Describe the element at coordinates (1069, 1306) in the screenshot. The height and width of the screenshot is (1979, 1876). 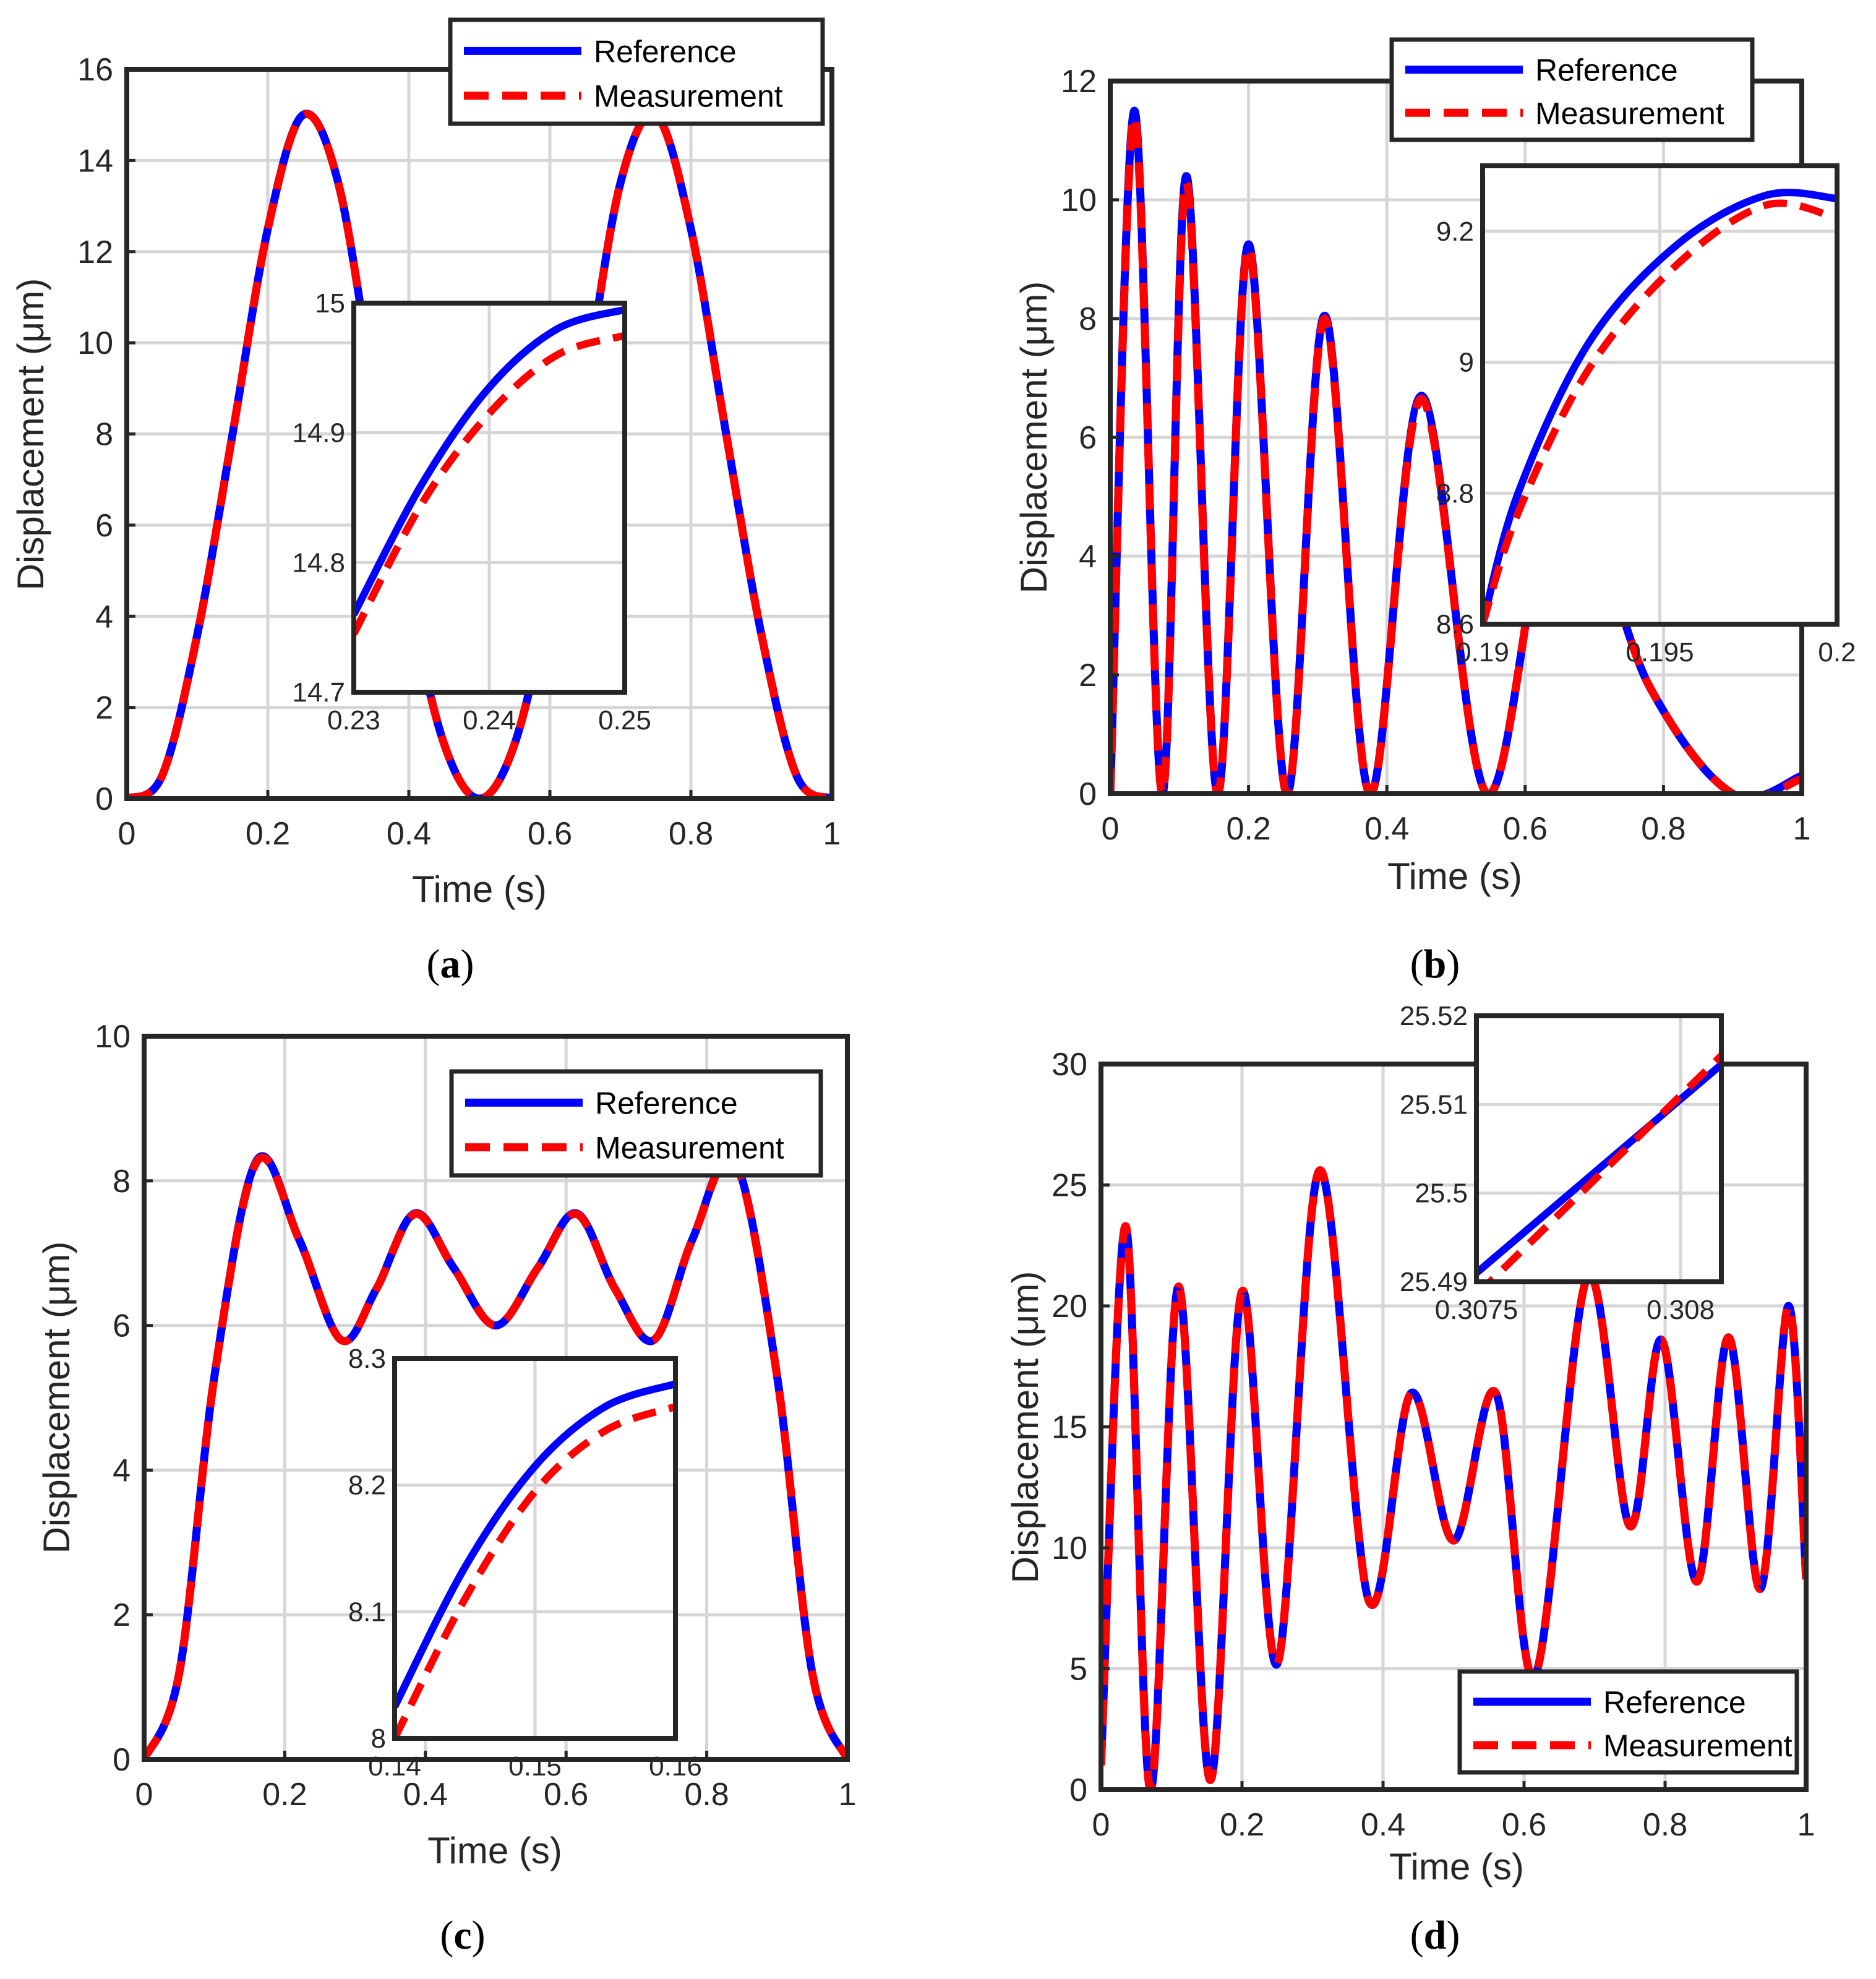
I see `y-tick-label: 20` at that location.